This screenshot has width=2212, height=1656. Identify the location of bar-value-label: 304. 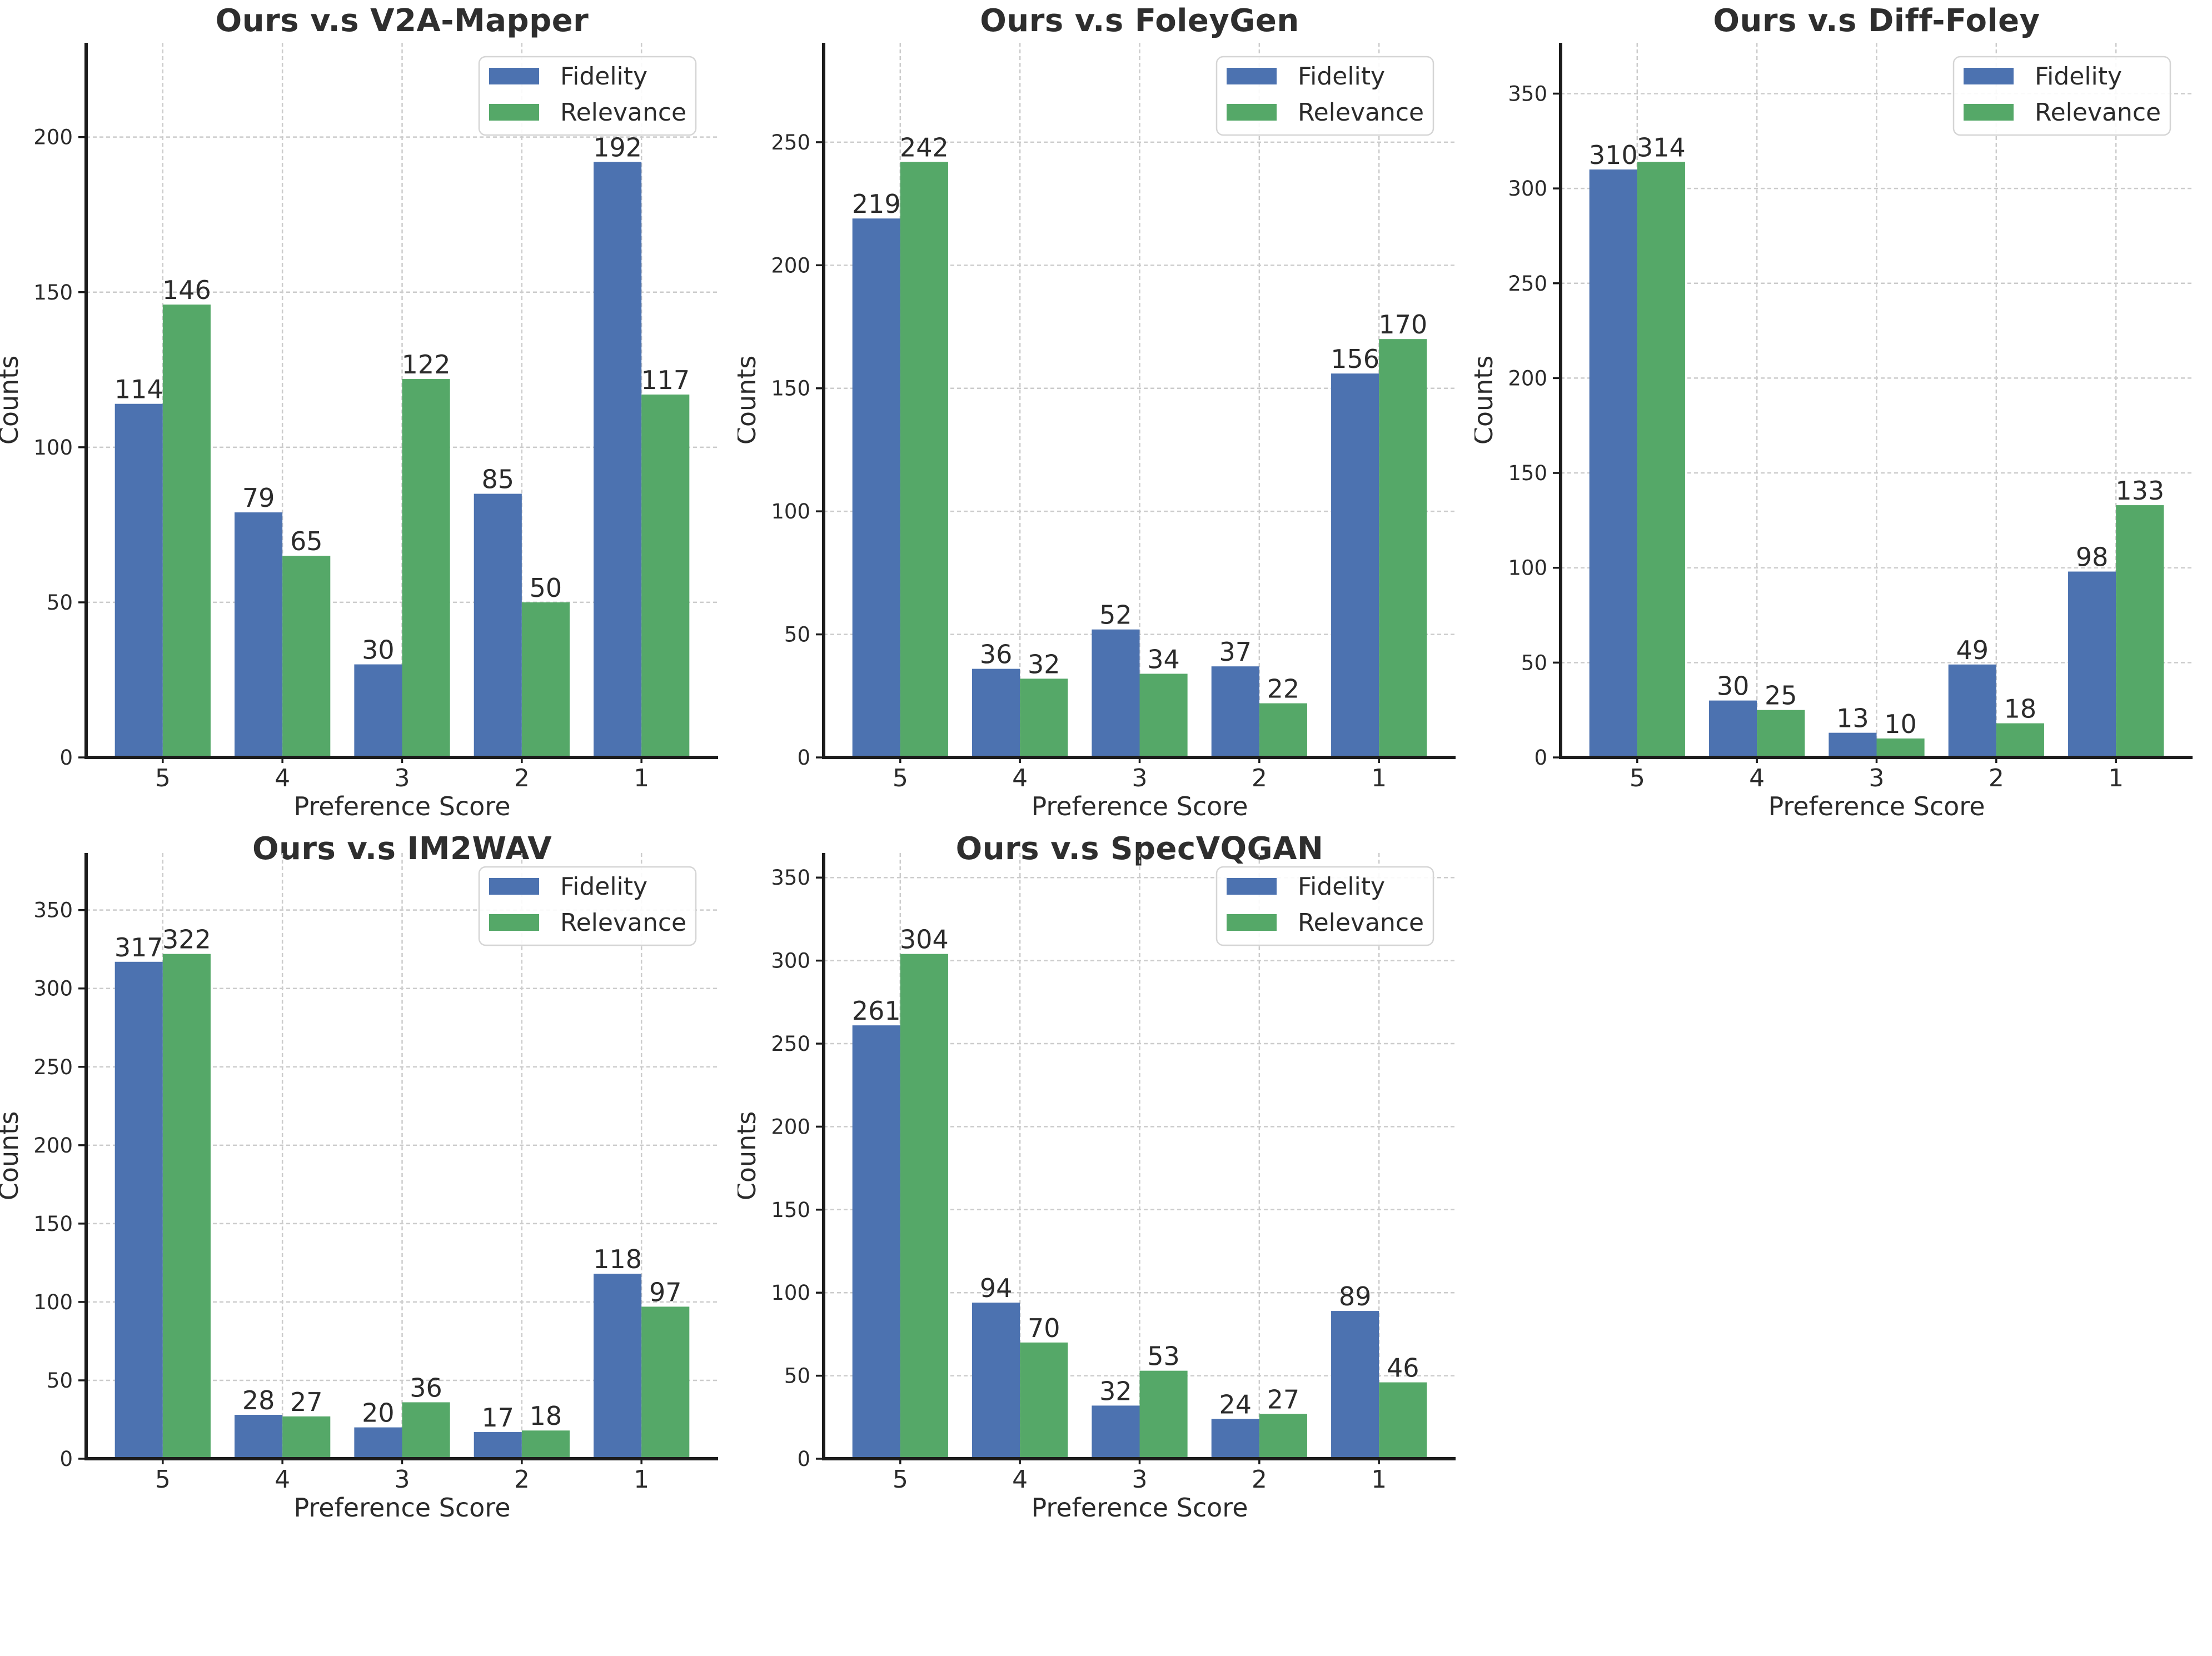
(925, 940).